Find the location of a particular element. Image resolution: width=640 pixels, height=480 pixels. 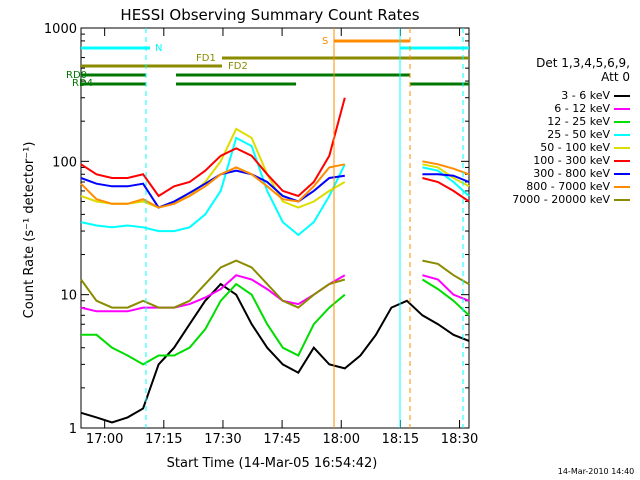

y-tick-label: 10 is located at coordinates (68, 296).